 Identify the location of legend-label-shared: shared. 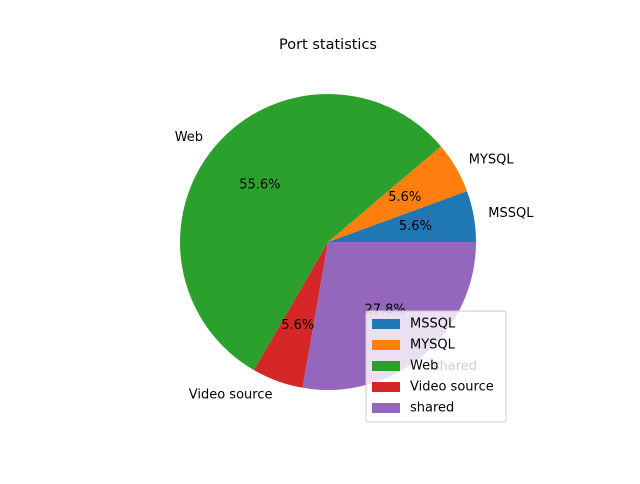
(432, 408).